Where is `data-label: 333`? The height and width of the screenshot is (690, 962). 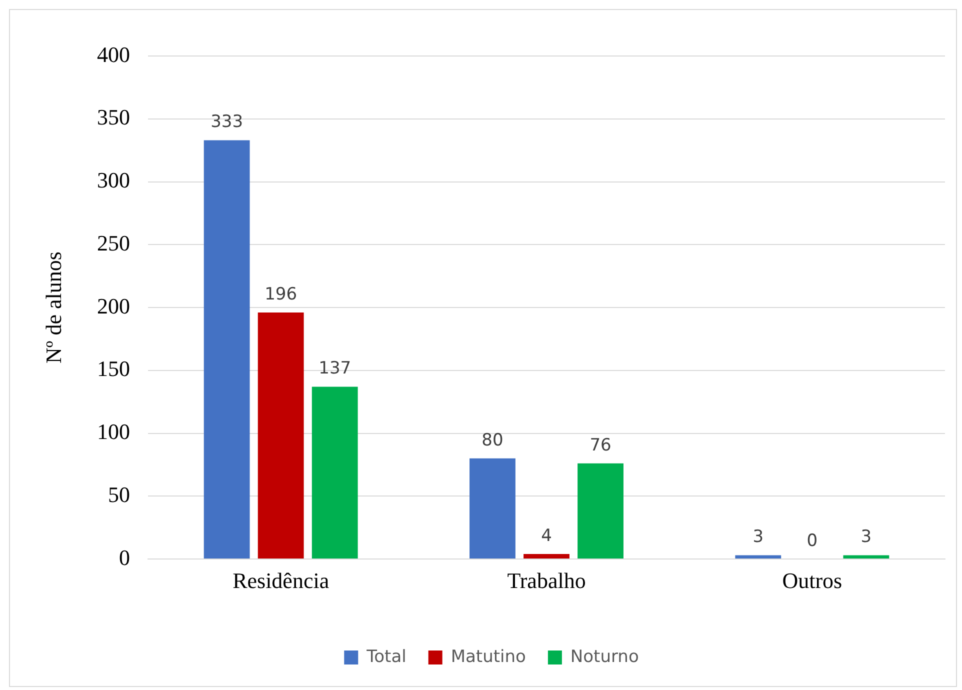 data-label: 333 is located at coordinates (227, 122).